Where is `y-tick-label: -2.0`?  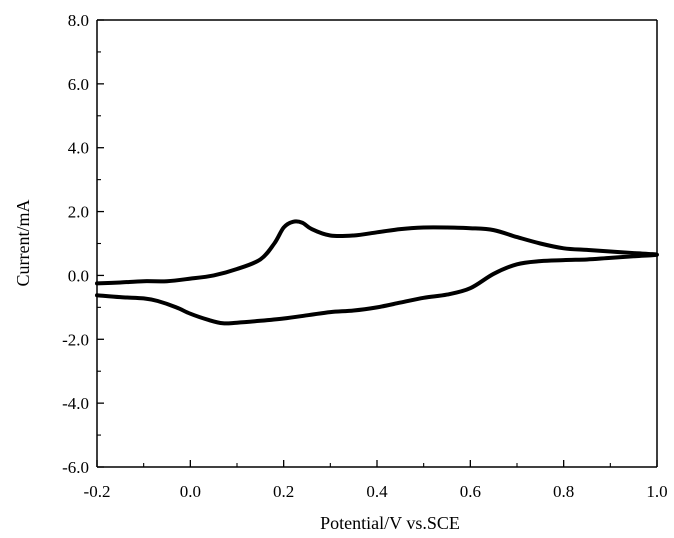 y-tick-label: -2.0 is located at coordinates (75, 339).